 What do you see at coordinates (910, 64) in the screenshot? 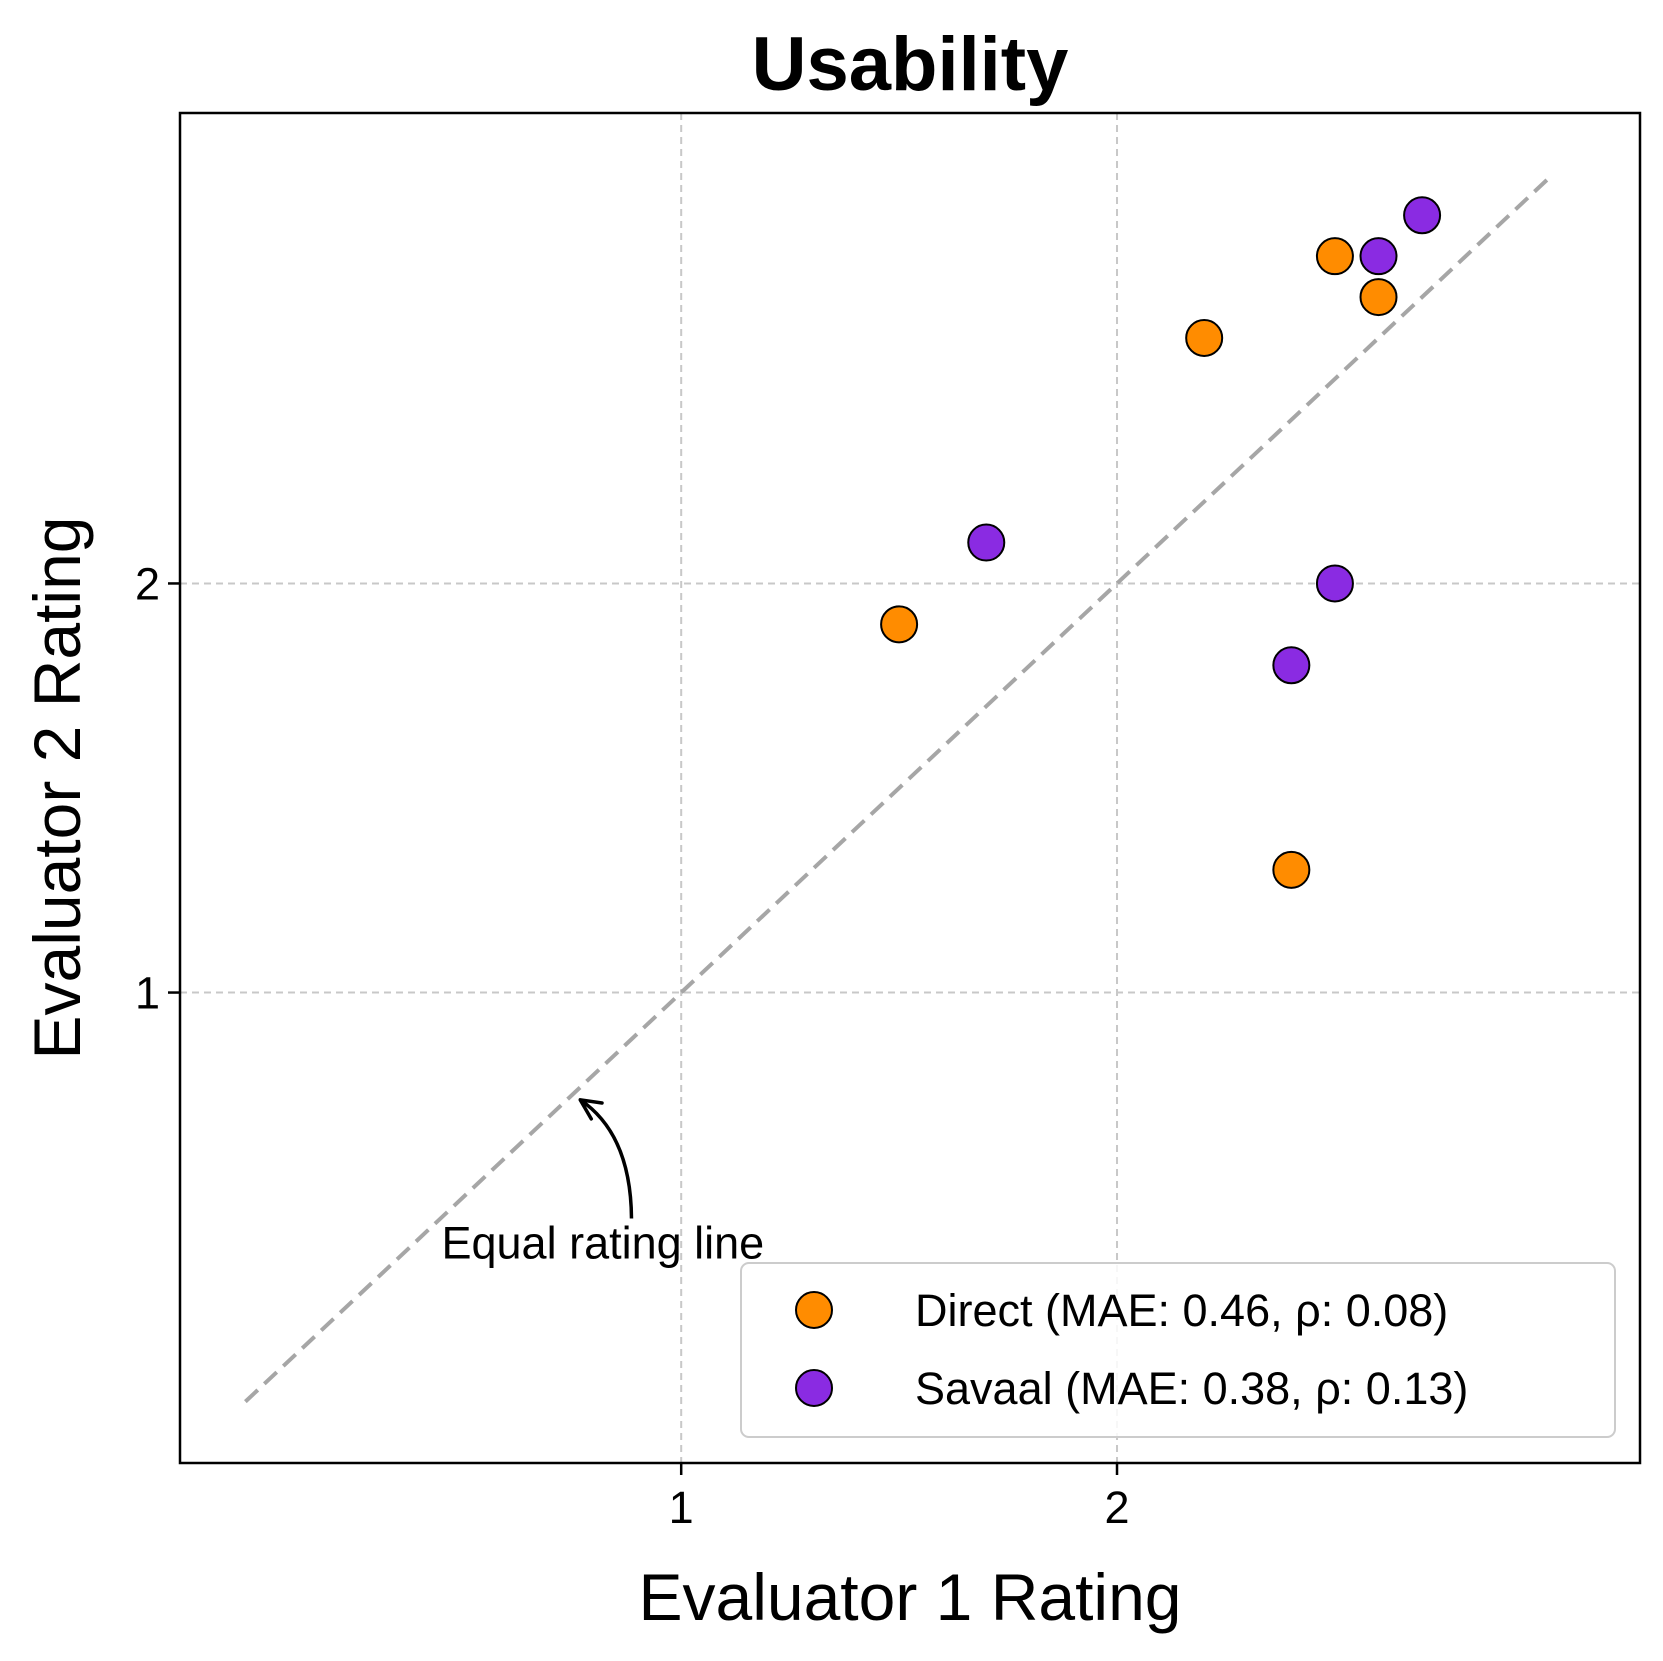
I see `chart-title: Usability` at bounding box center [910, 64].